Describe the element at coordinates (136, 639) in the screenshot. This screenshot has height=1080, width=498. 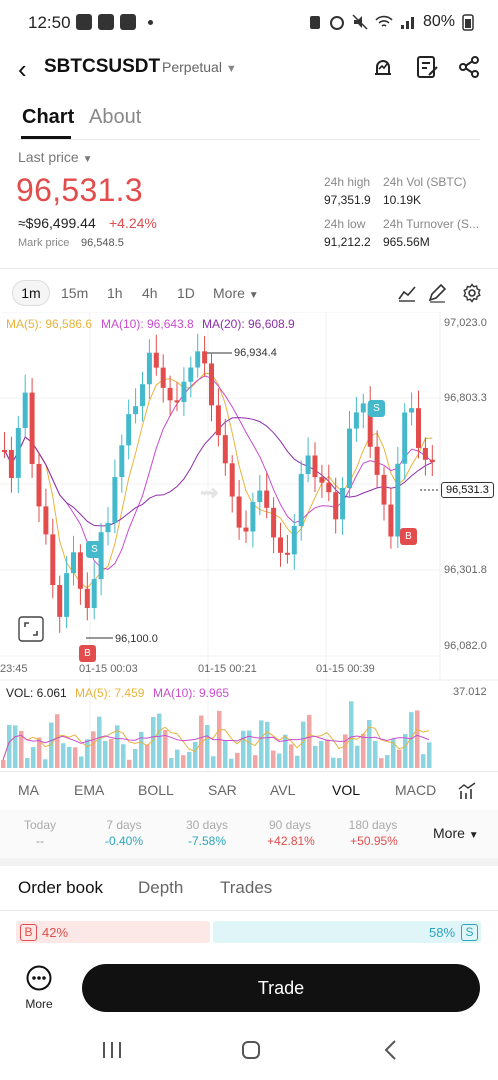
I see `low-price-marker: 96,100.0` at that location.